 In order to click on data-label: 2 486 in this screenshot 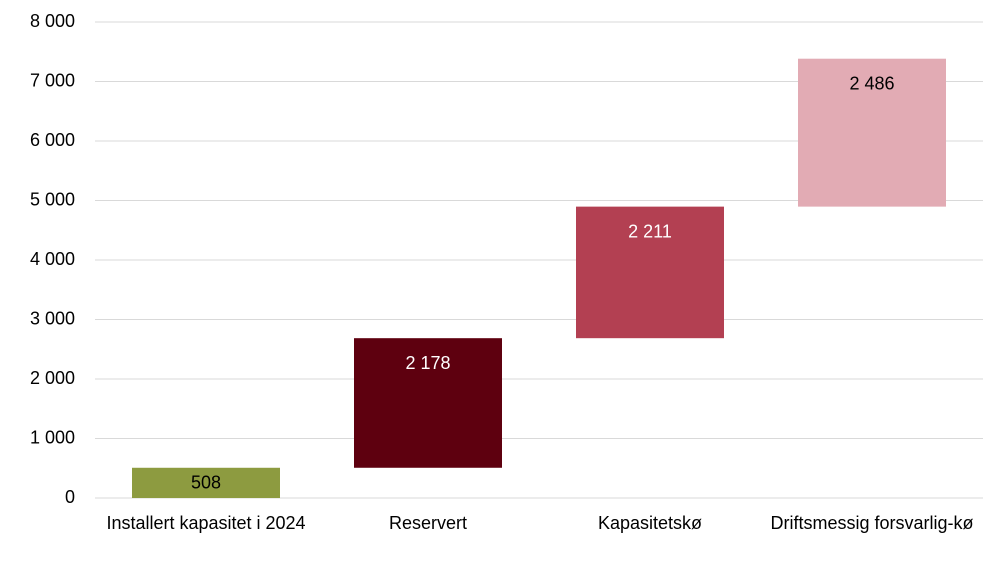, I will do `click(871, 83)`.